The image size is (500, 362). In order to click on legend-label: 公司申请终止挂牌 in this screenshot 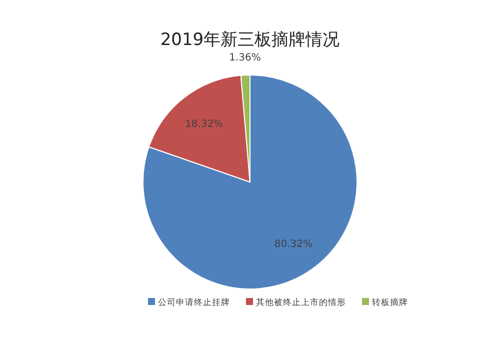, I will do `click(194, 302)`.